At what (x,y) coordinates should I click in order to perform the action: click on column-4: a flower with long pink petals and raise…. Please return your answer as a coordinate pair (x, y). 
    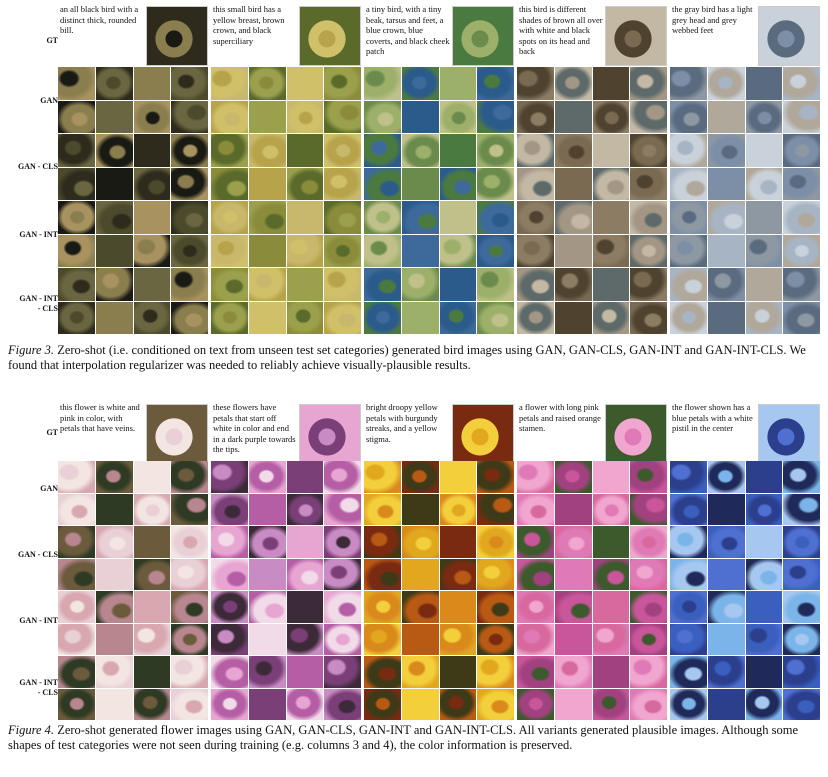
    Looking at the image, I should click on (592, 559).